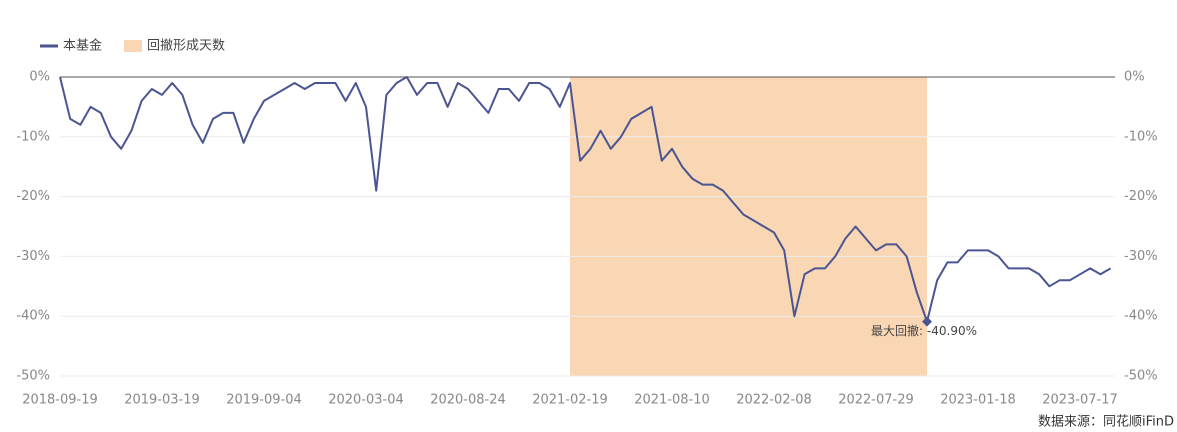 The height and width of the screenshot is (432, 1177). What do you see at coordinates (33, 376) in the screenshot?
I see `y-tick-label: -50%` at bounding box center [33, 376].